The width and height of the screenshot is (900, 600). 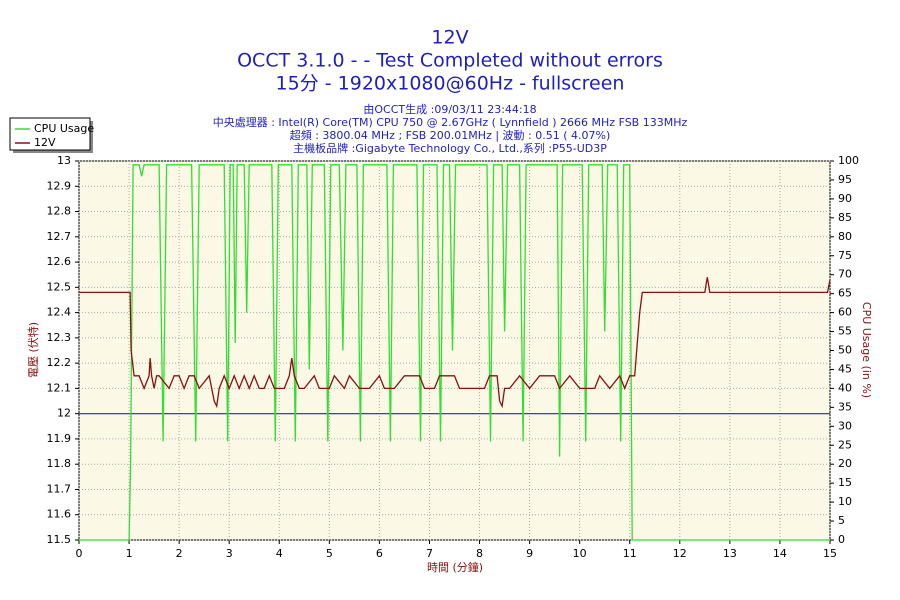 What do you see at coordinates (79, 553) in the screenshot?
I see `x-tick-label: 0` at bounding box center [79, 553].